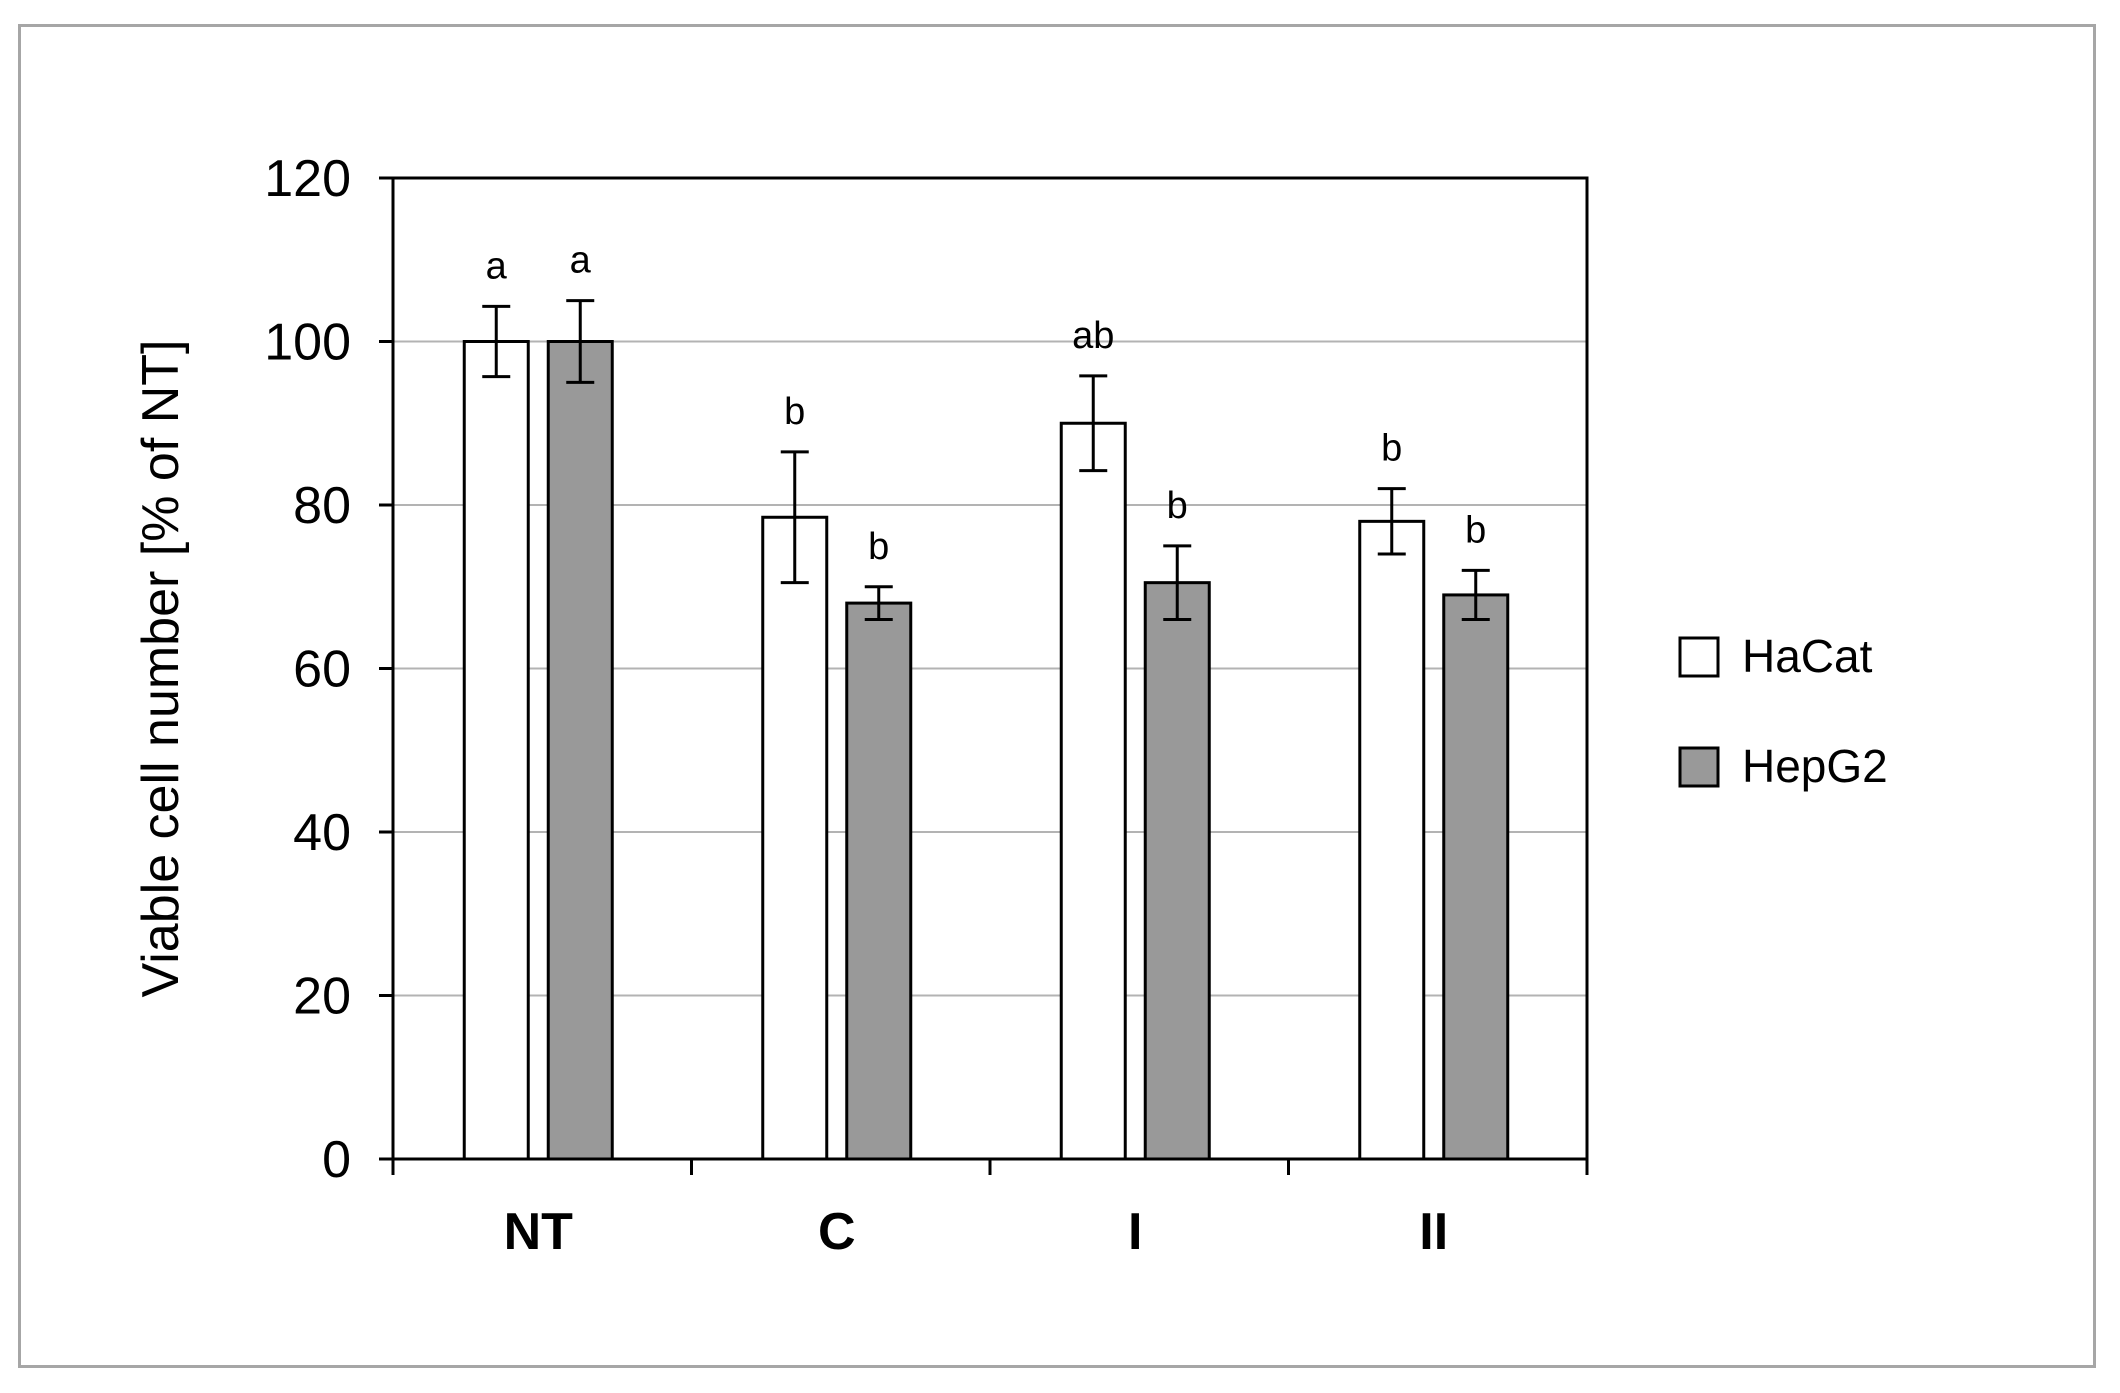  Describe the element at coordinates (1093, 791) in the screenshot. I see `bar-hacat-i` at that location.